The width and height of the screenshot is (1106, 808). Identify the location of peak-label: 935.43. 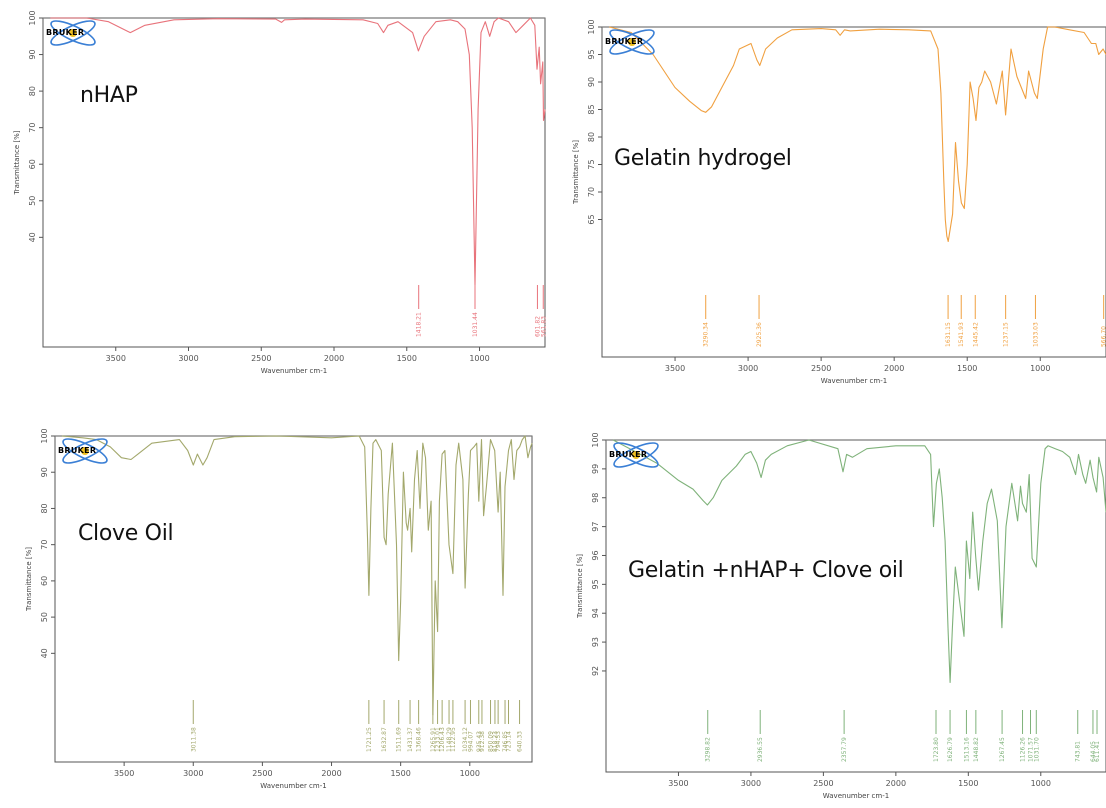
(479, 741).